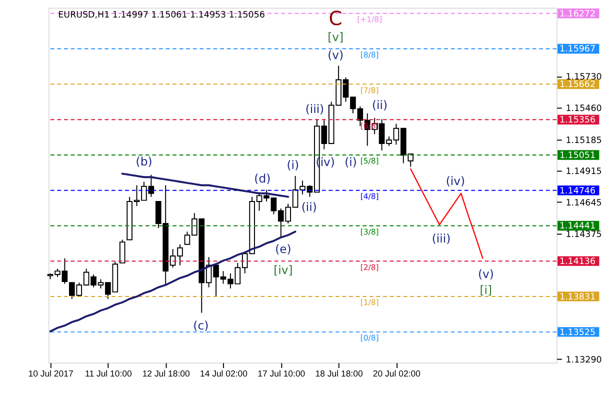 This screenshot has width=606, height=393. Describe the element at coordinates (577, 191) in the screenshot. I see `ref-line-label: 1.14746` at that location.